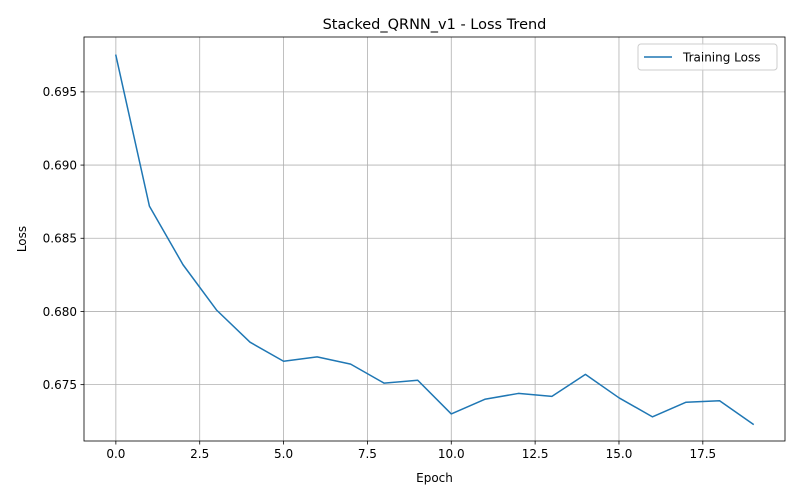  I want to click on y-tick-label: 0.685, so click(60, 239).